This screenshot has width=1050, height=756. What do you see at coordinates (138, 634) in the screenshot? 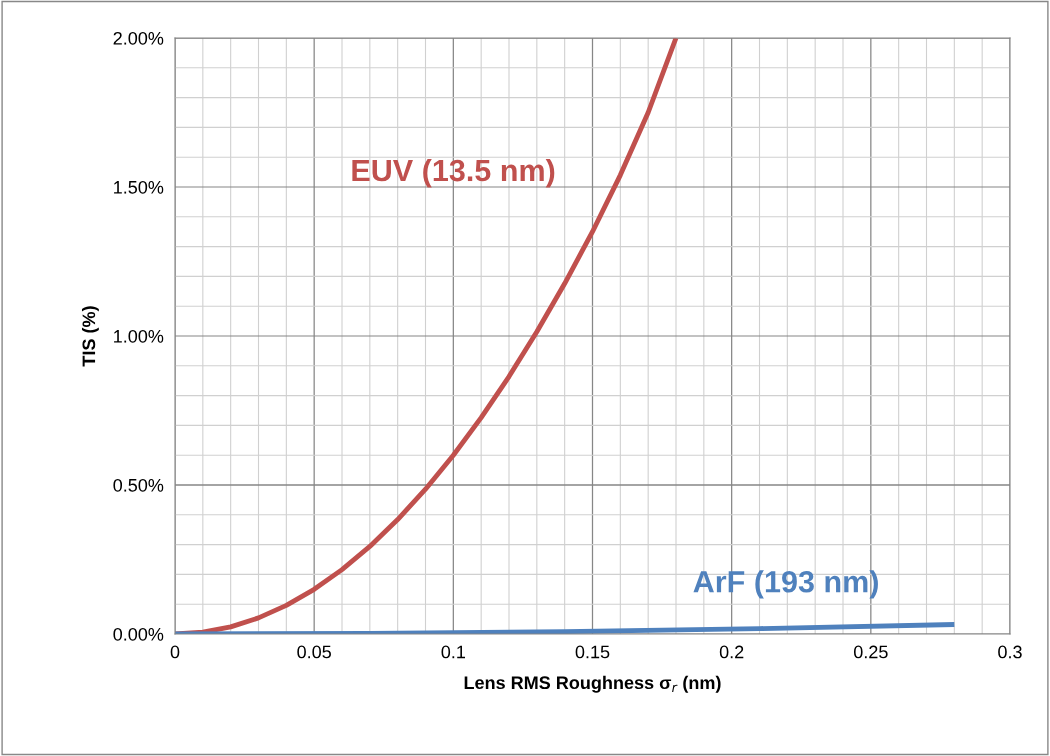
I see `y-tick-label: 0.00%` at bounding box center [138, 634].